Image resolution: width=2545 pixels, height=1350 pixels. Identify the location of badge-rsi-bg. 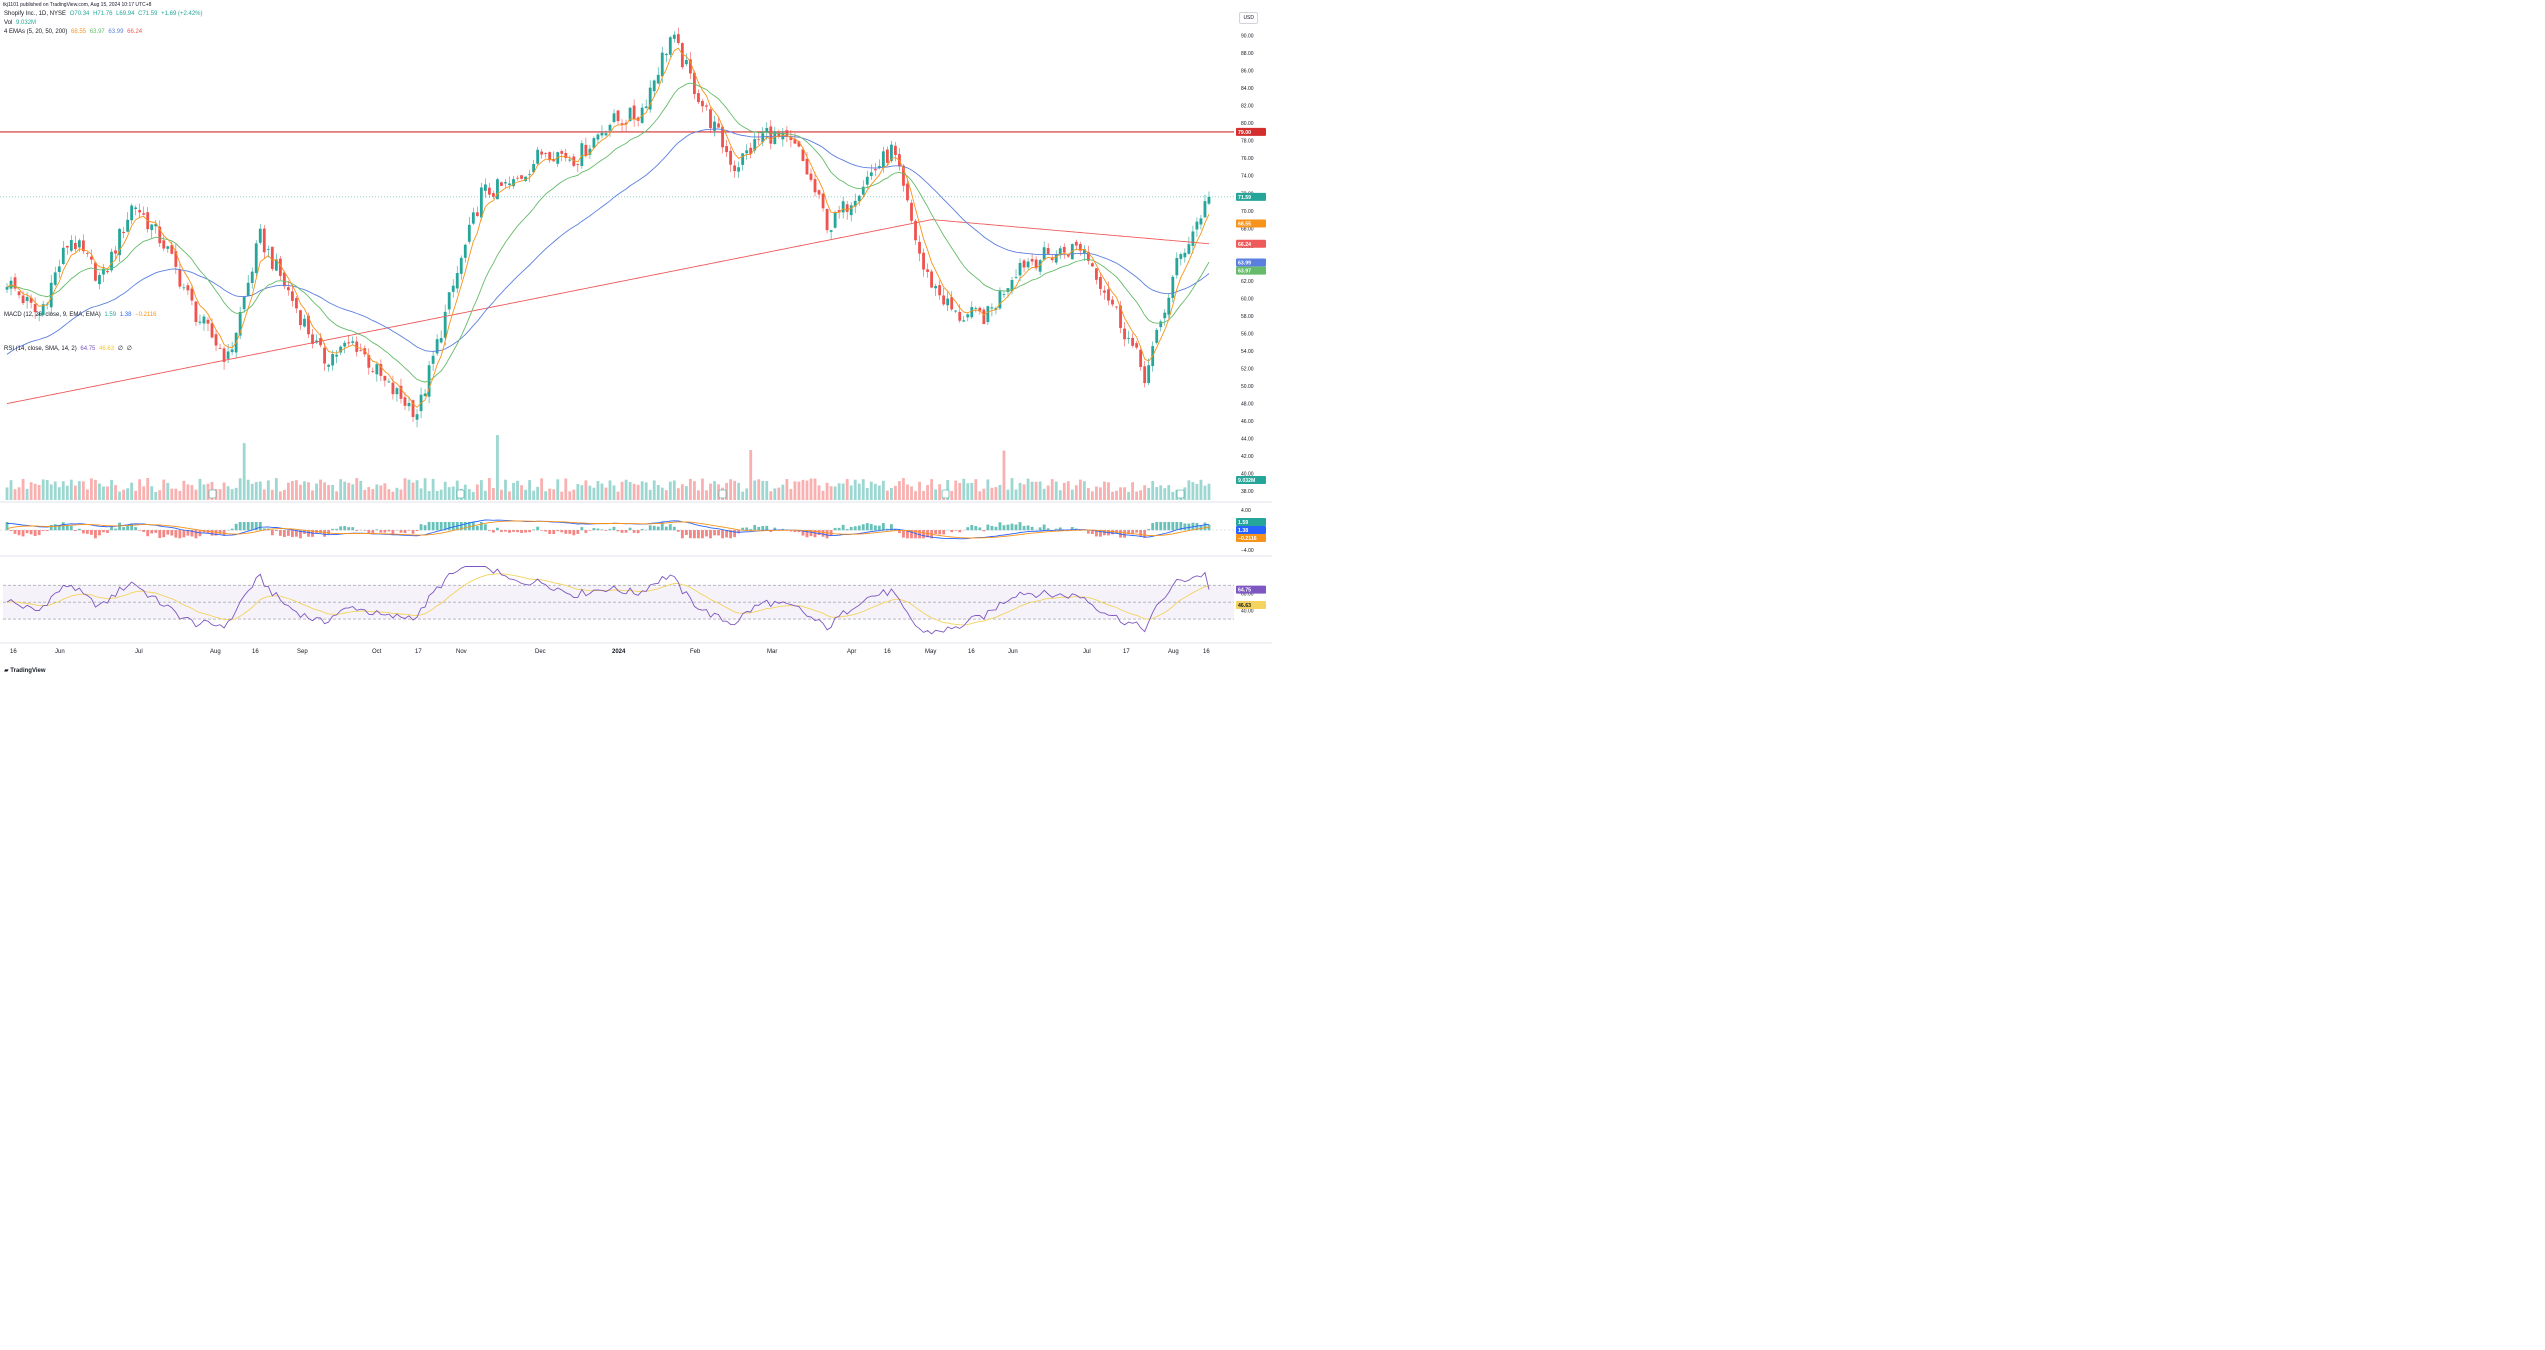
(1251, 589).